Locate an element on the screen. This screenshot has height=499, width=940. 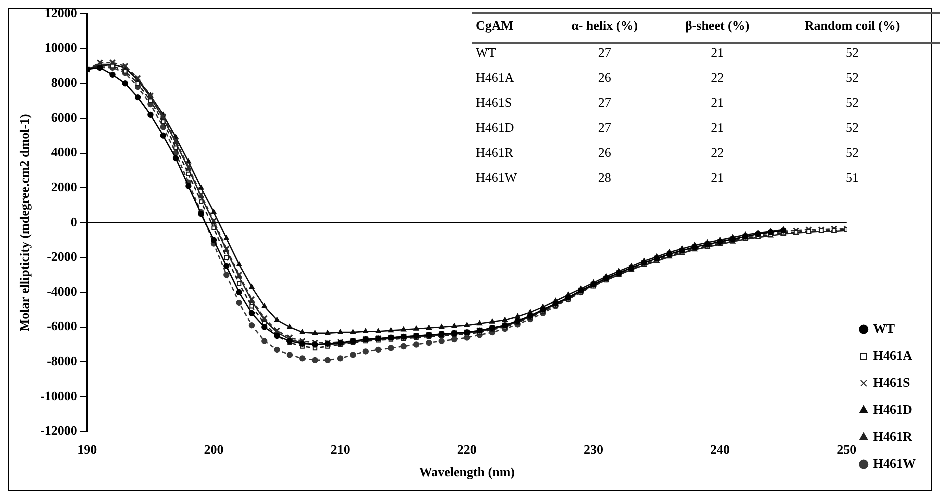
annotation: H461W is located at coordinates (496, 177).